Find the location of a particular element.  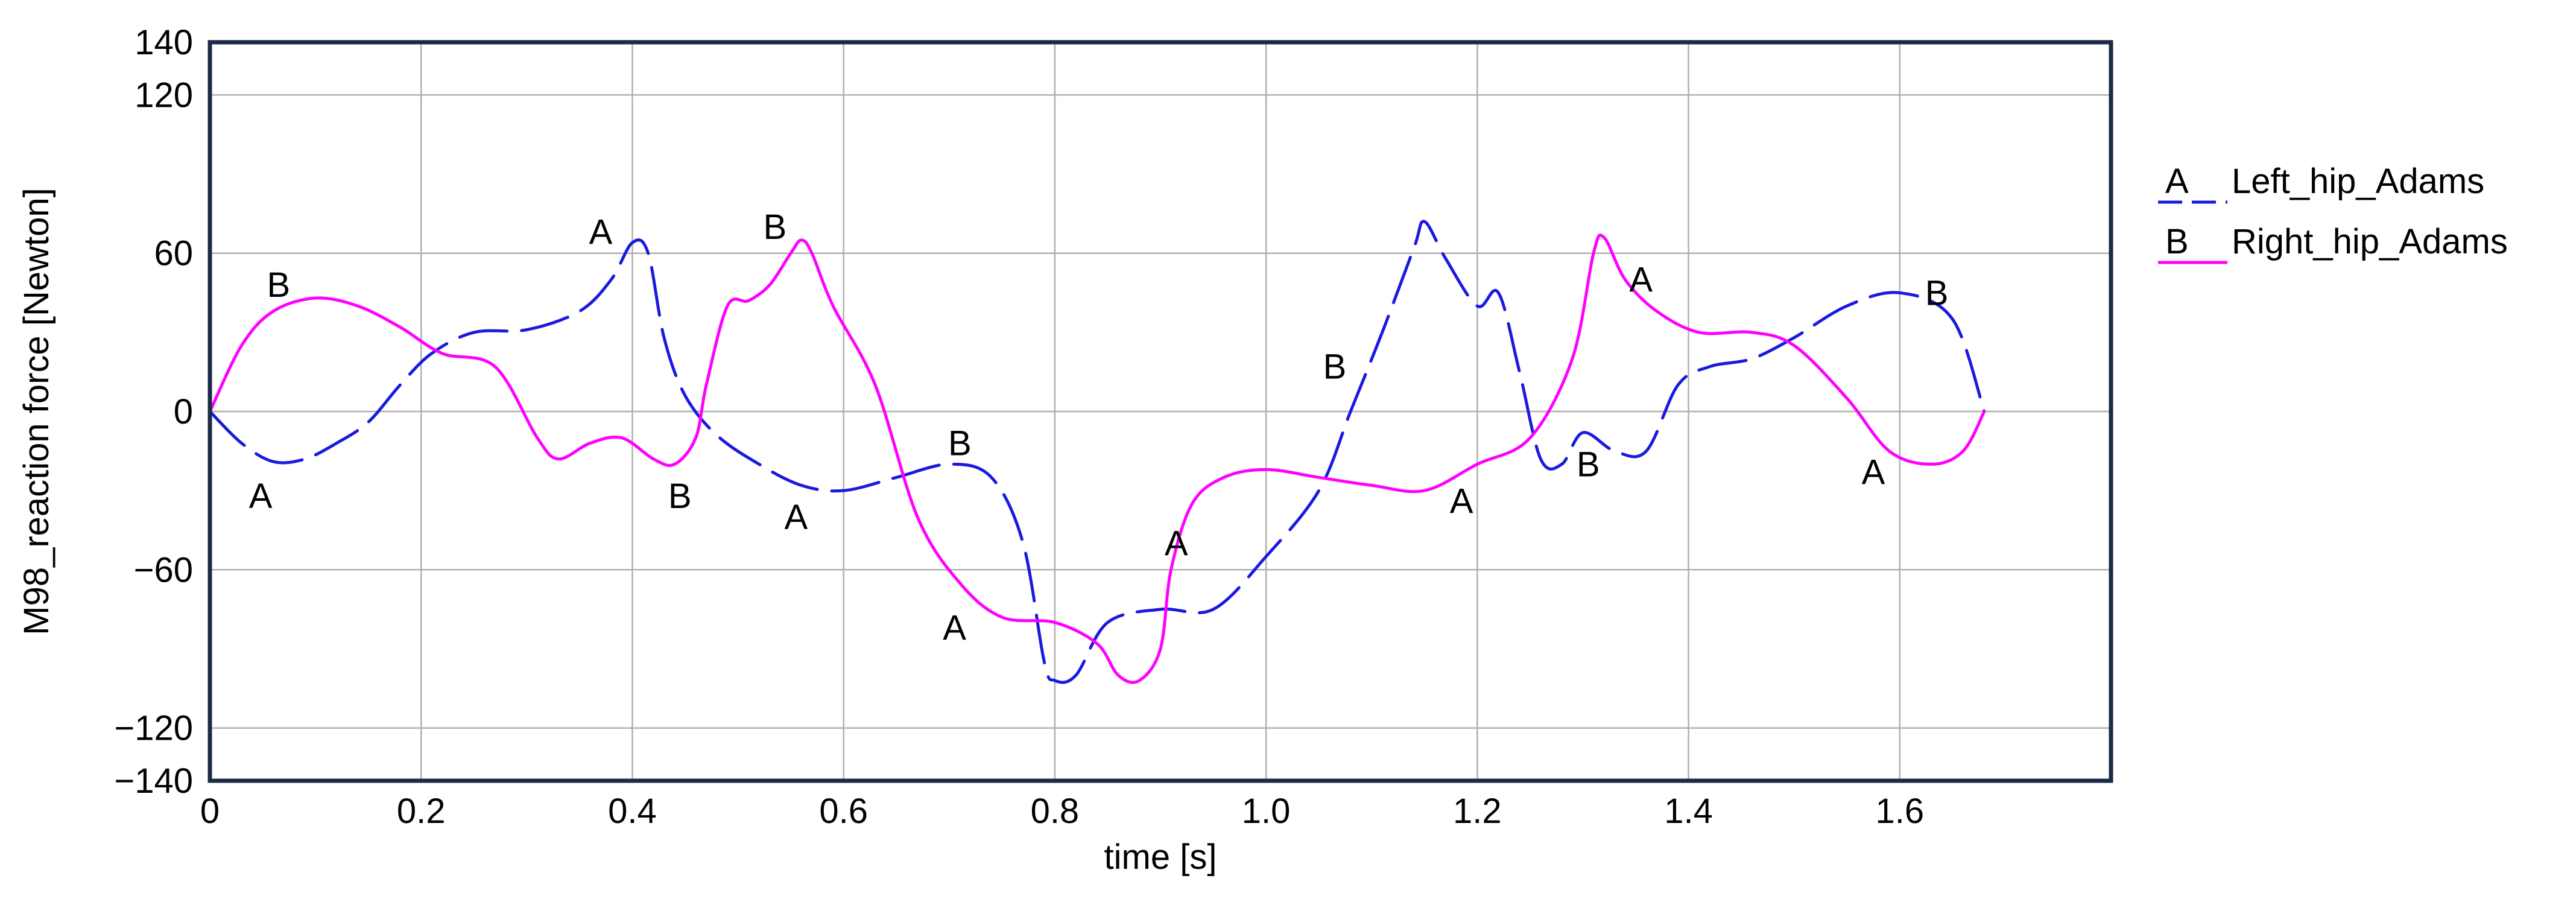

legend-marker-a: A is located at coordinates (2177, 182).